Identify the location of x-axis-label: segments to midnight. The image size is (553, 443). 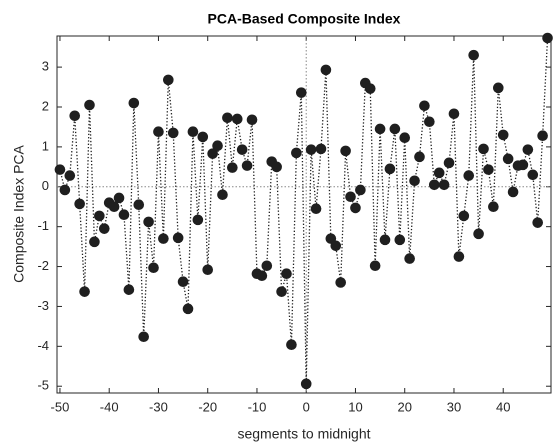
(303, 434).